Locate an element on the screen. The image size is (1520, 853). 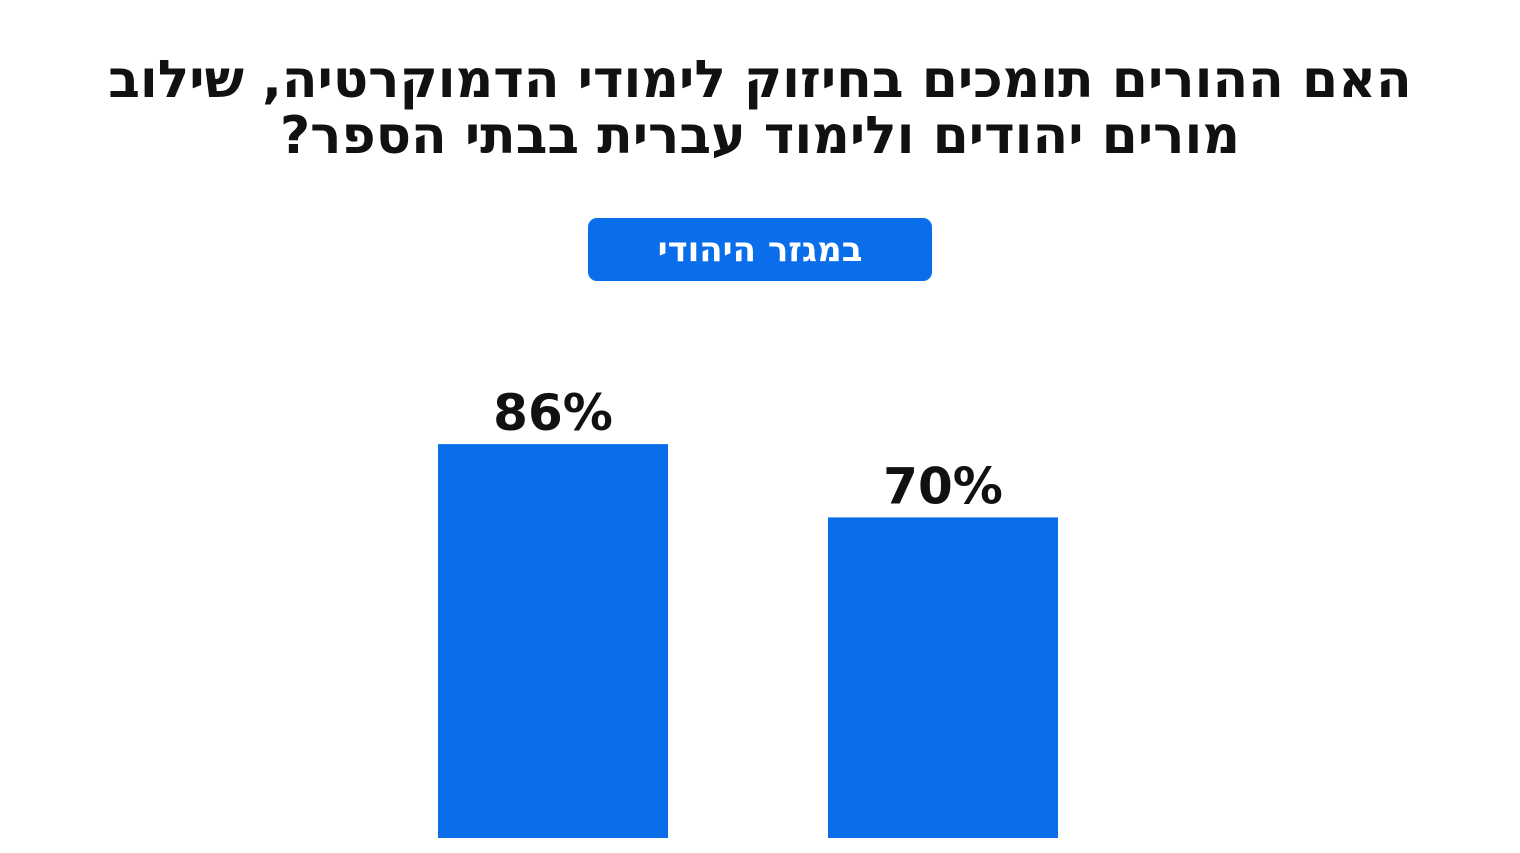
bar-value-label-1: 86% is located at coordinates (553, 413).